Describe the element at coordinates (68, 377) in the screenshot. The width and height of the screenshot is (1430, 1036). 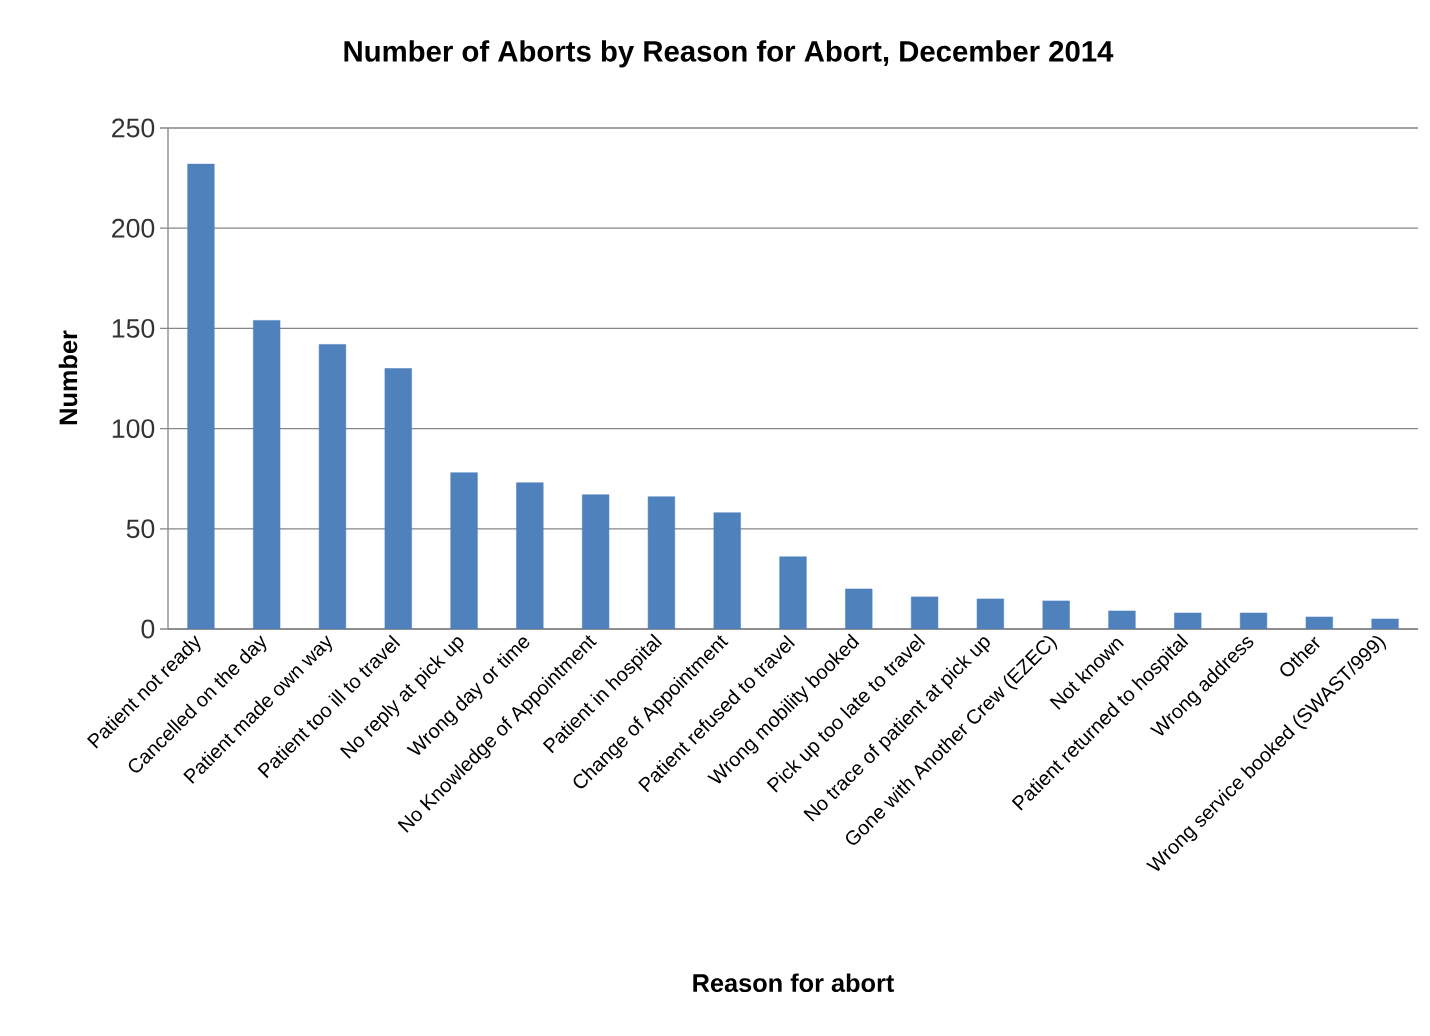
I see `y-axis-title: Number` at that location.